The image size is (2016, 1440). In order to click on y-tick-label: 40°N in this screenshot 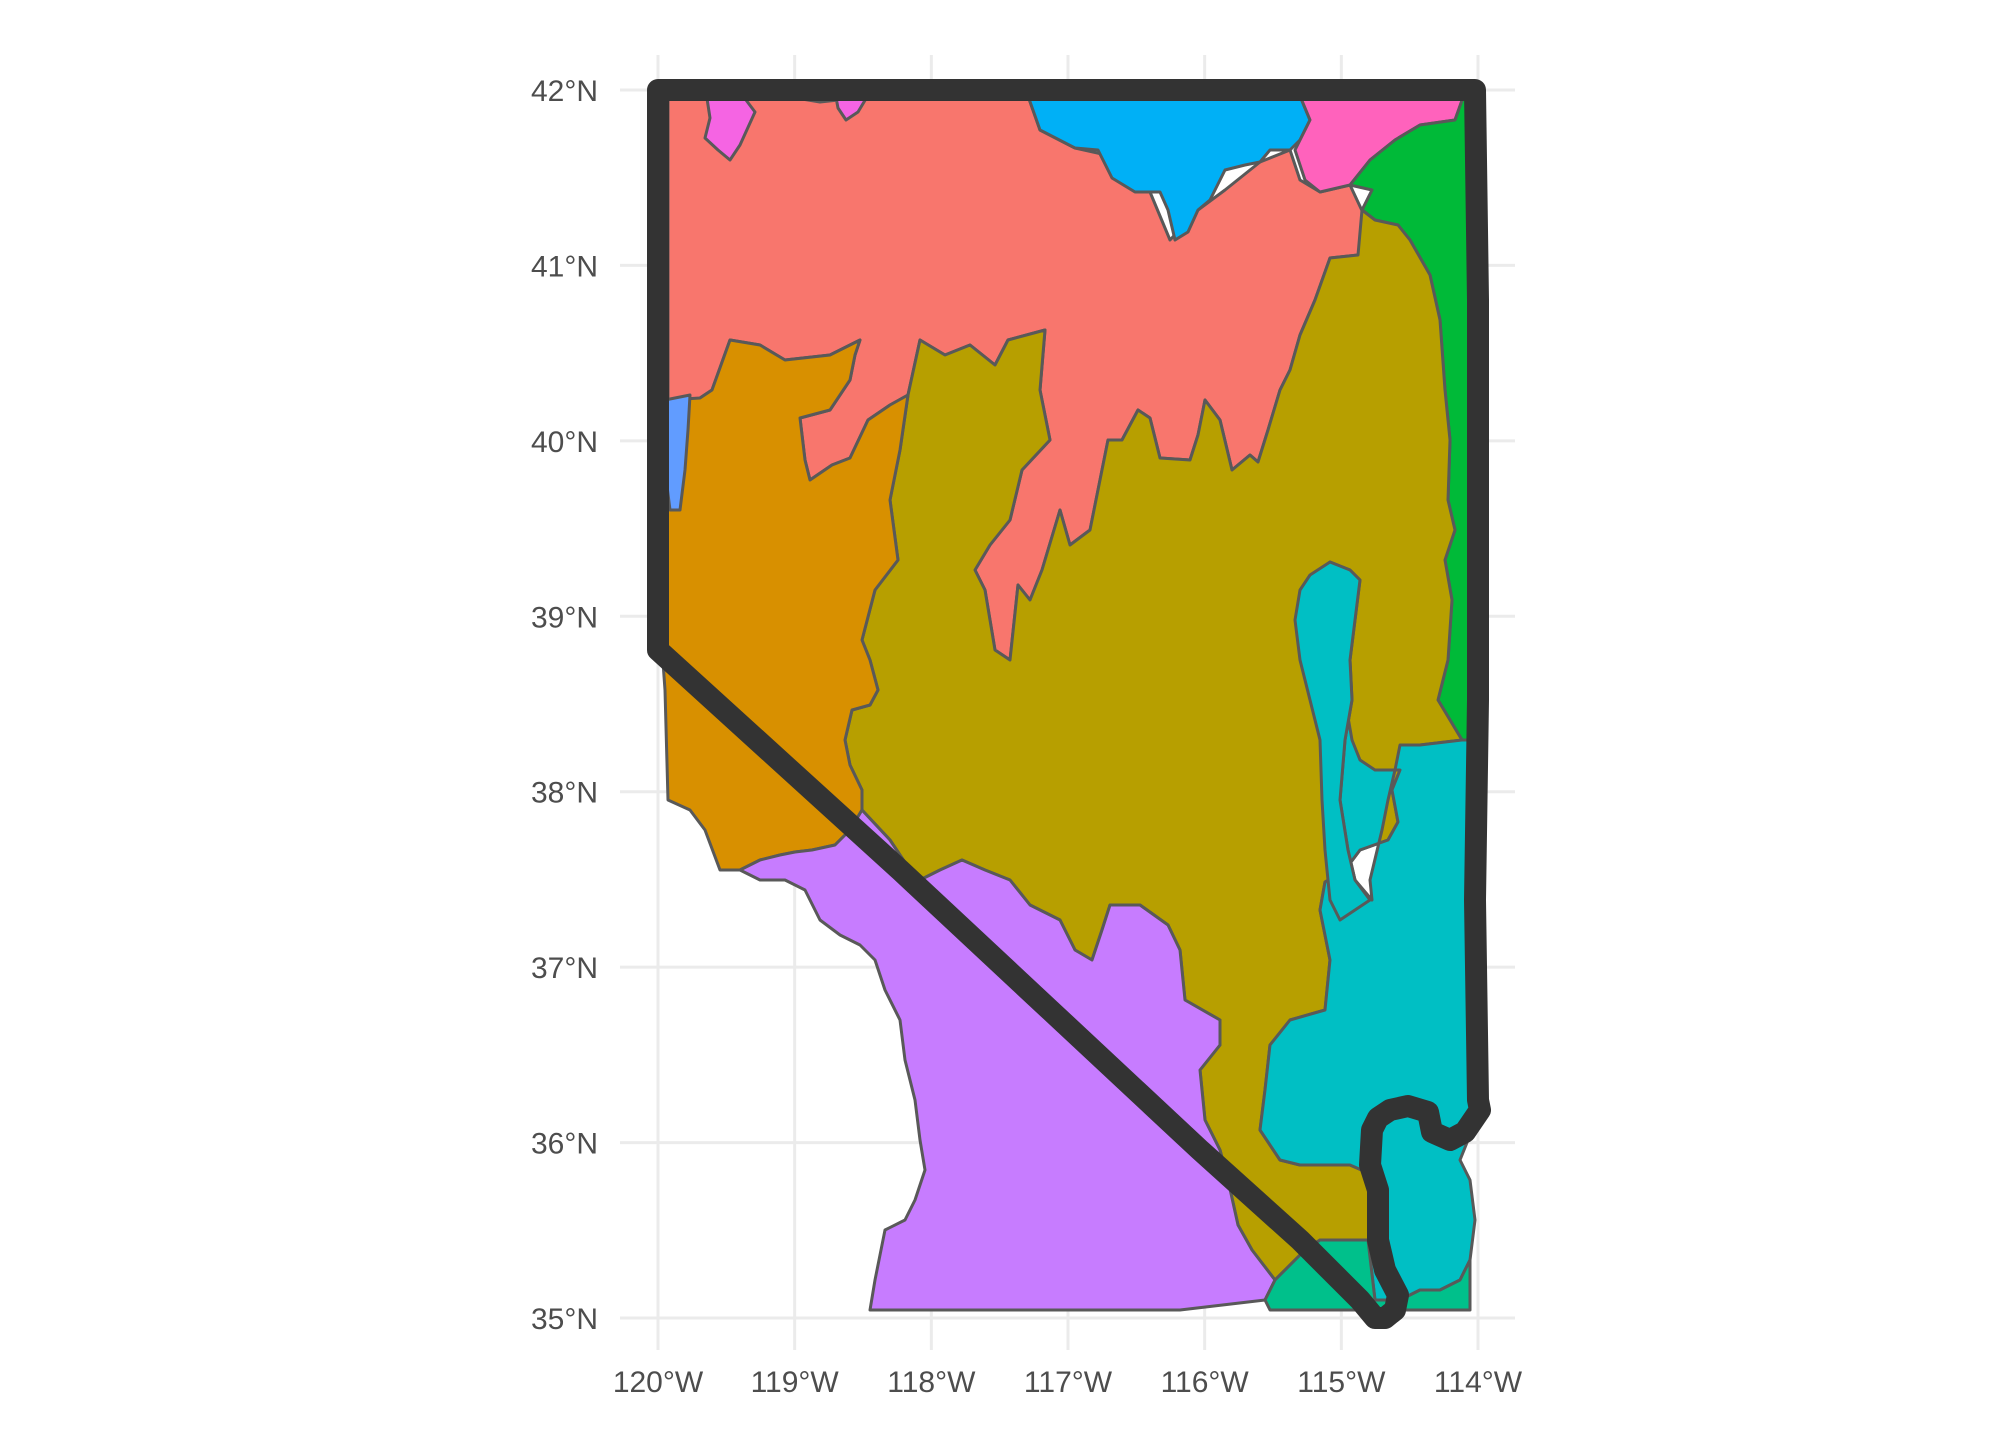, I will do `click(564, 442)`.